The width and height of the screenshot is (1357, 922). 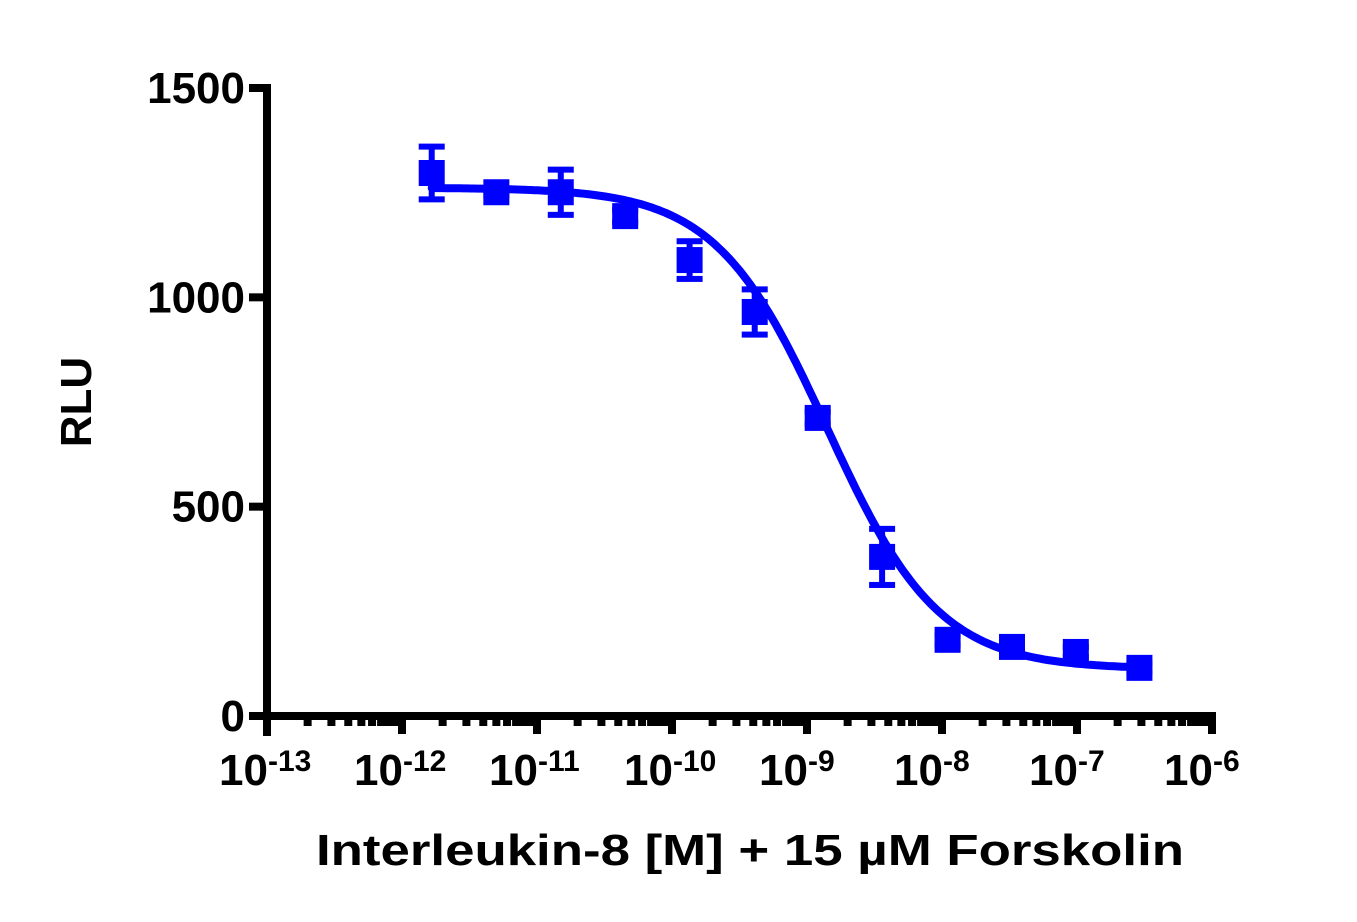 I want to click on y-tick-label: 1000, so click(x=196, y=297).